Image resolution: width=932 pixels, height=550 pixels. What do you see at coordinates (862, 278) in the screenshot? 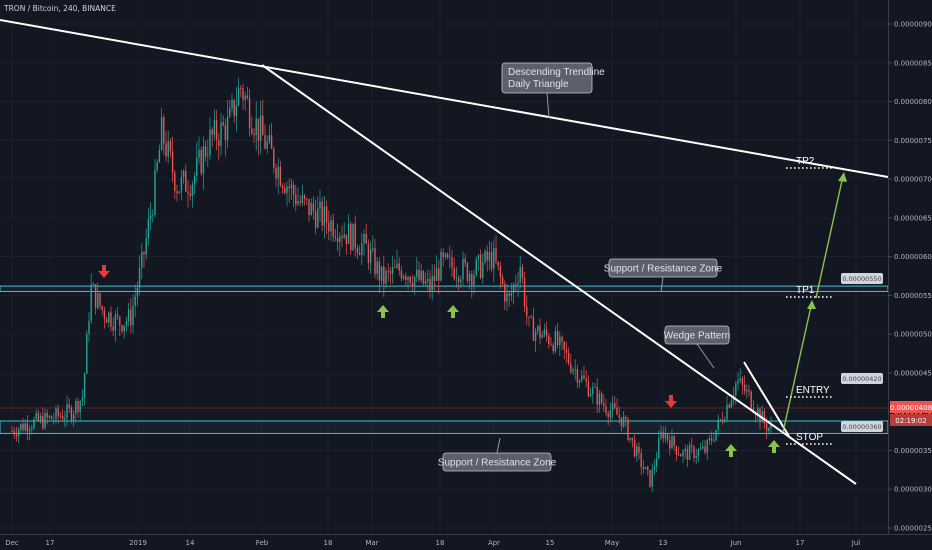
I see `level-price-tag` at bounding box center [862, 278].